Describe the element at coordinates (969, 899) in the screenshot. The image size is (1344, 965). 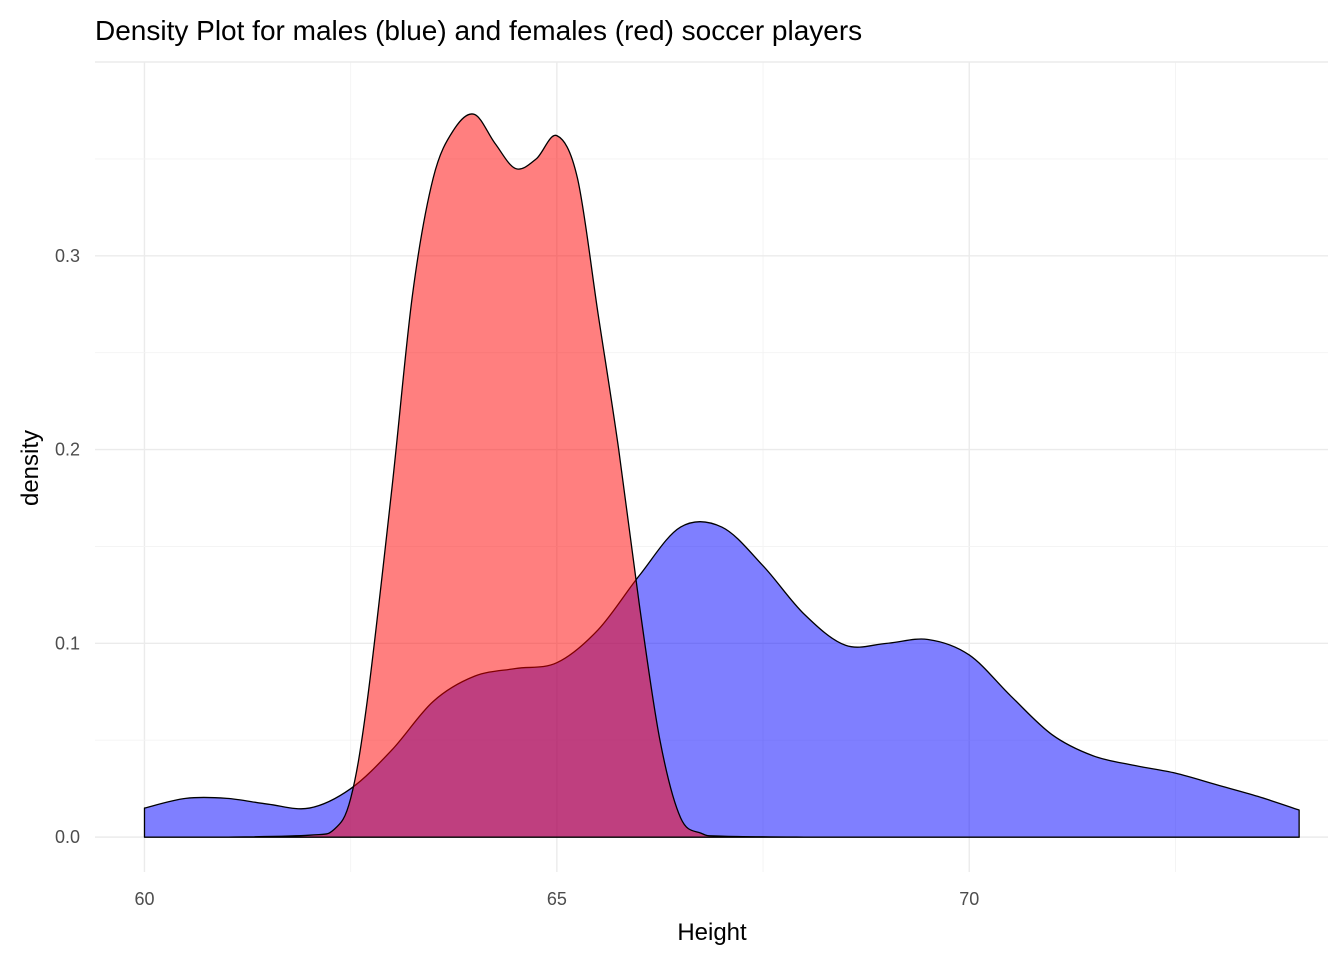
I see `x-tick-label: 70` at that location.